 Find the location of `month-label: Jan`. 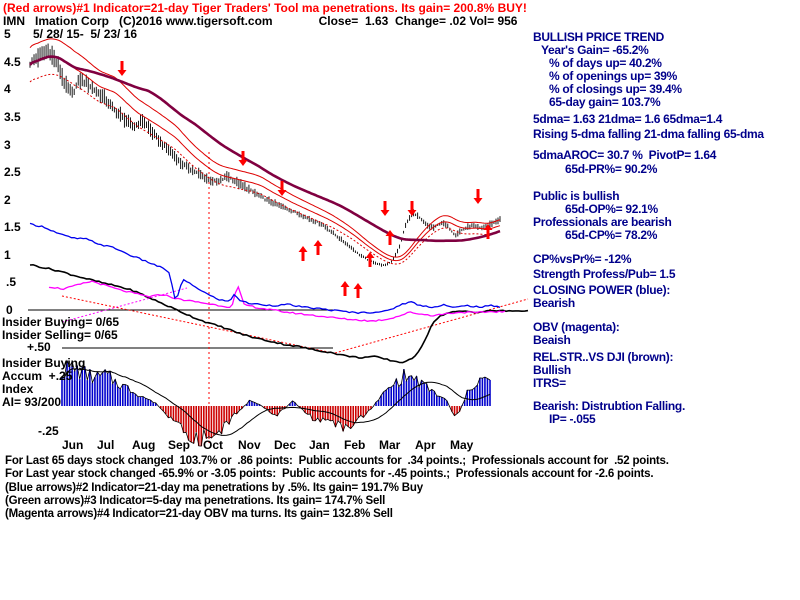

month-label: Jan is located at coordinates (319, 445).